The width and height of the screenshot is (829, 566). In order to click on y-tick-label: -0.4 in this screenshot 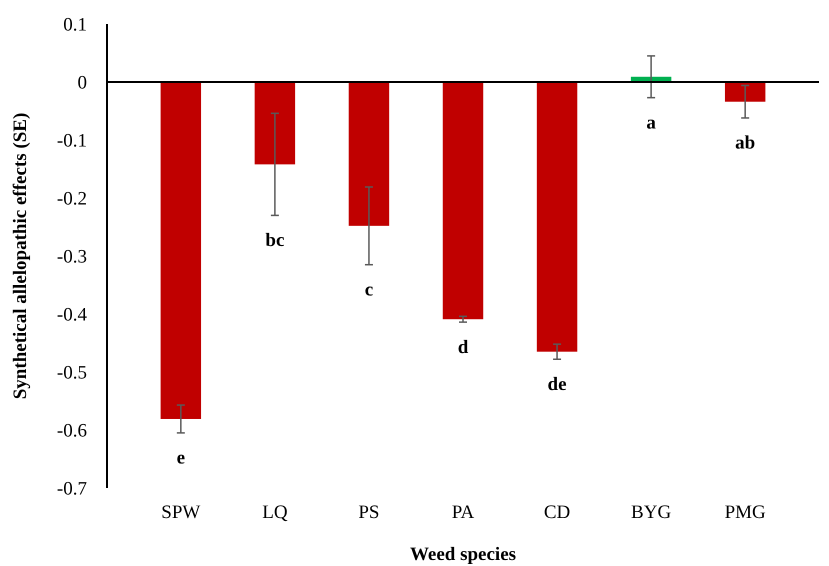, I will do `click(72, 315)`.